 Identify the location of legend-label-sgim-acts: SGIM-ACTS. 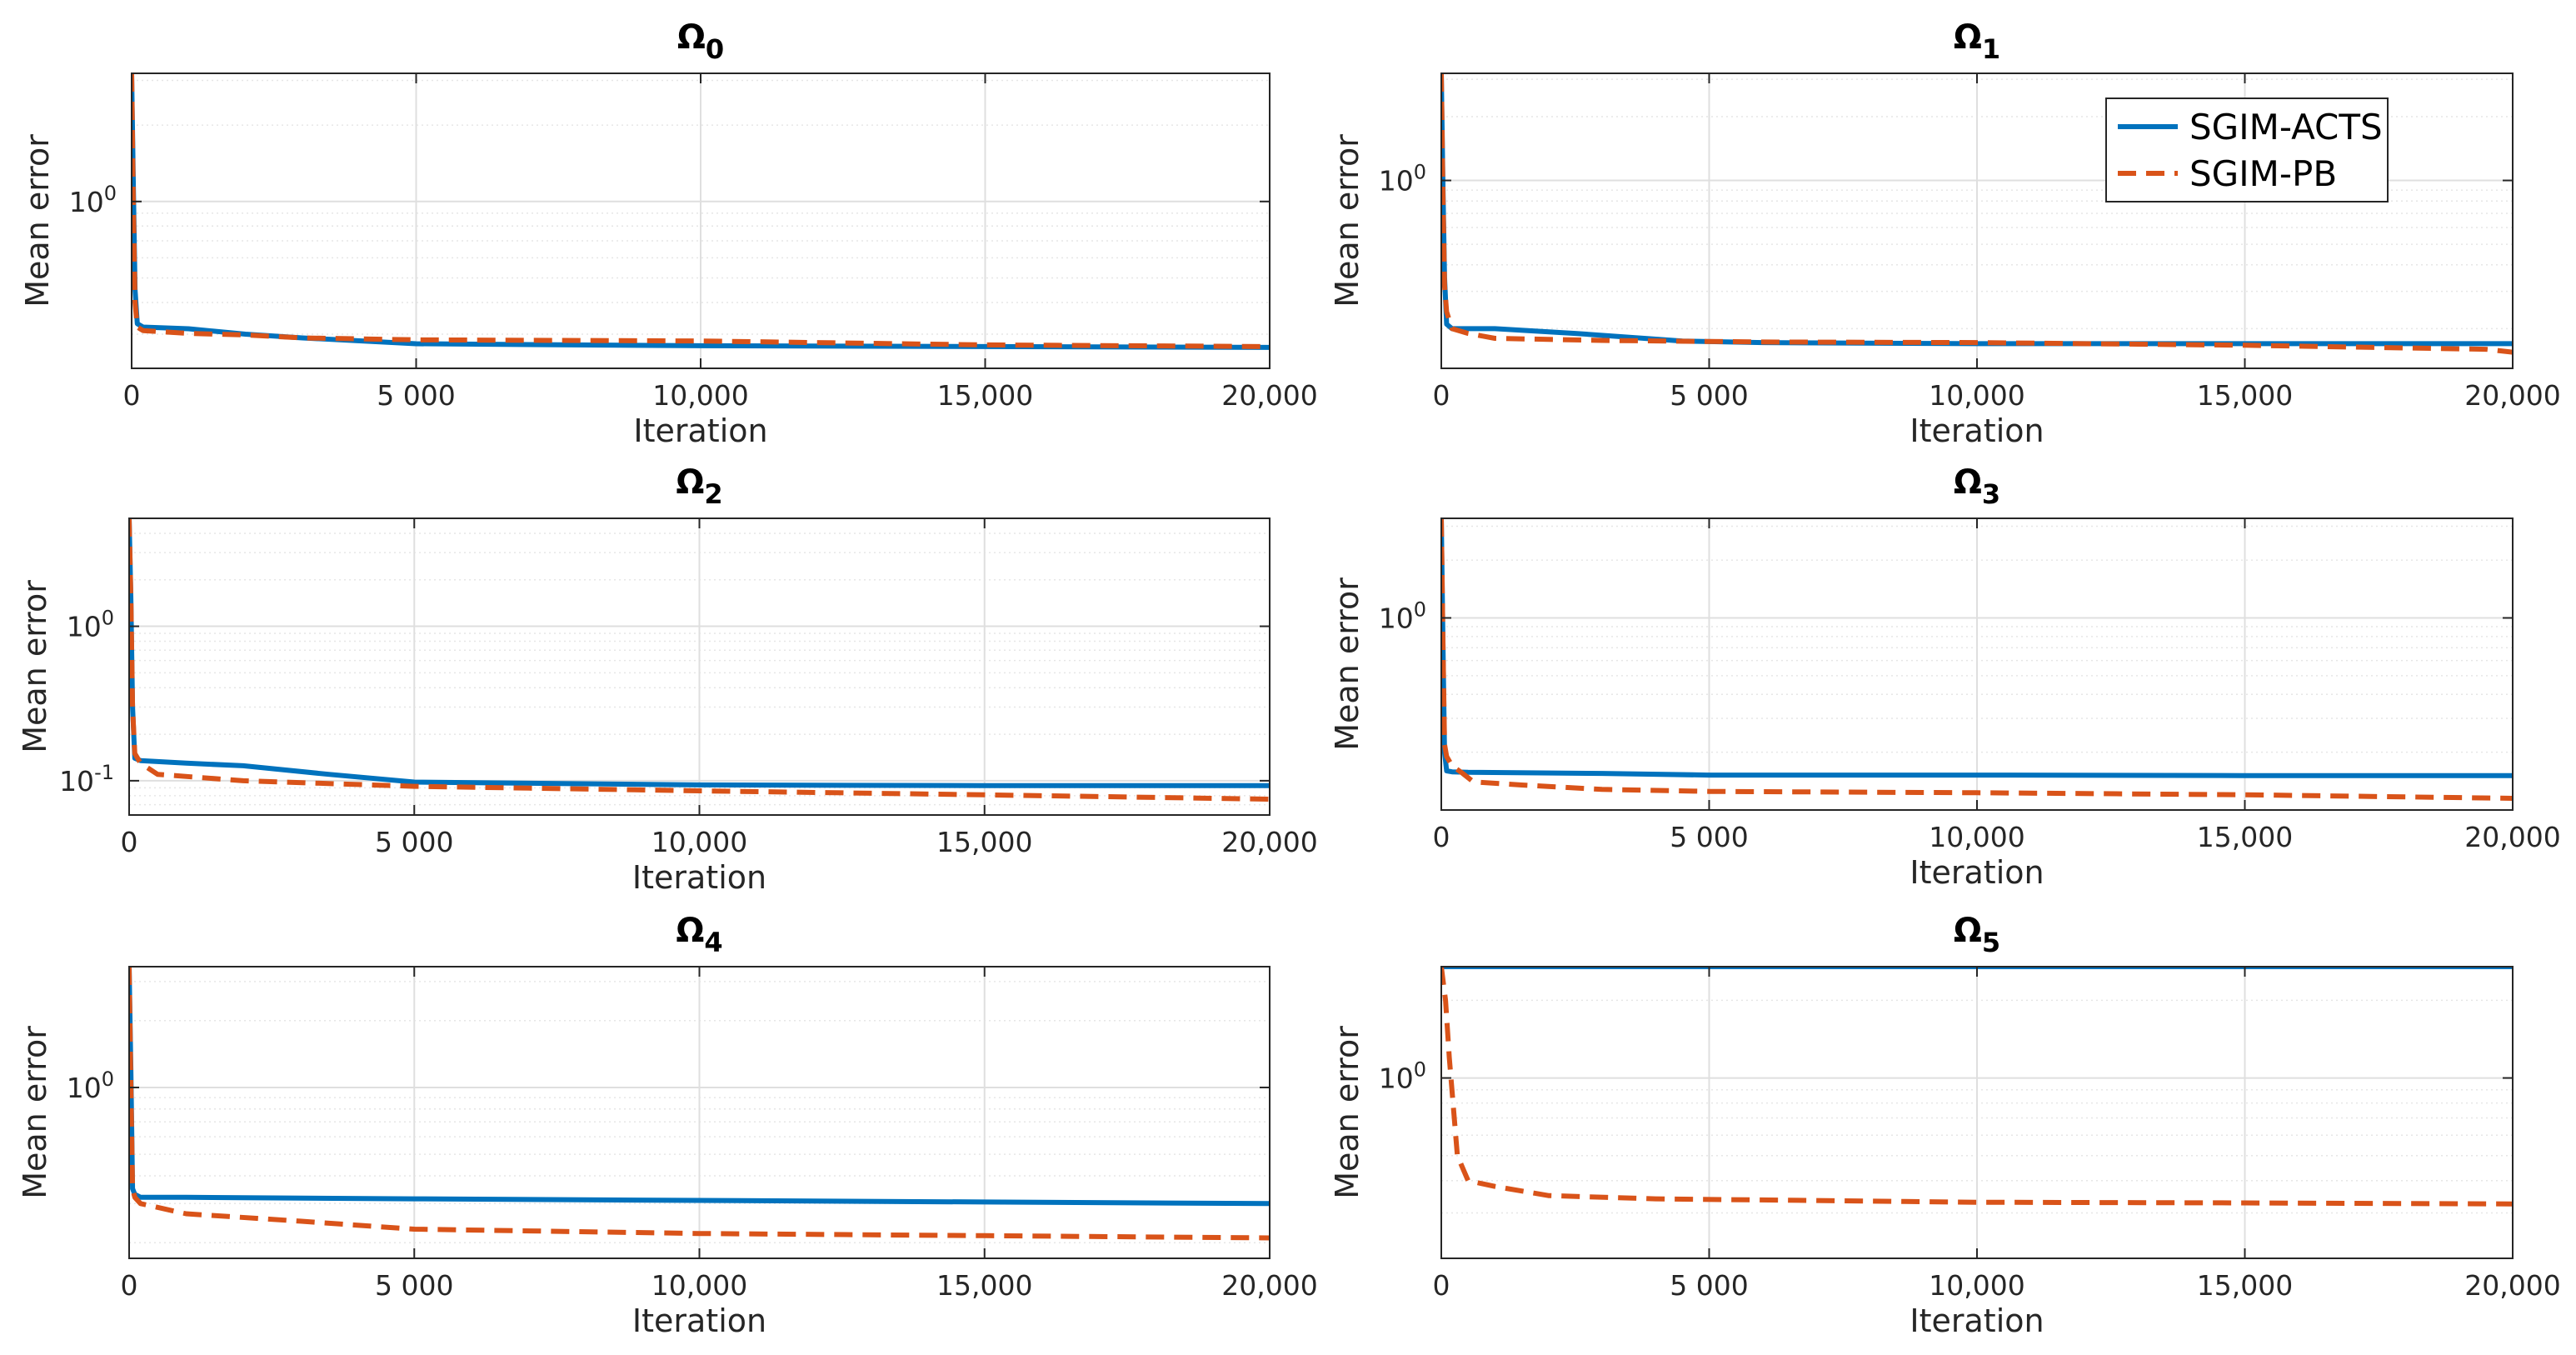
(2286, 127).